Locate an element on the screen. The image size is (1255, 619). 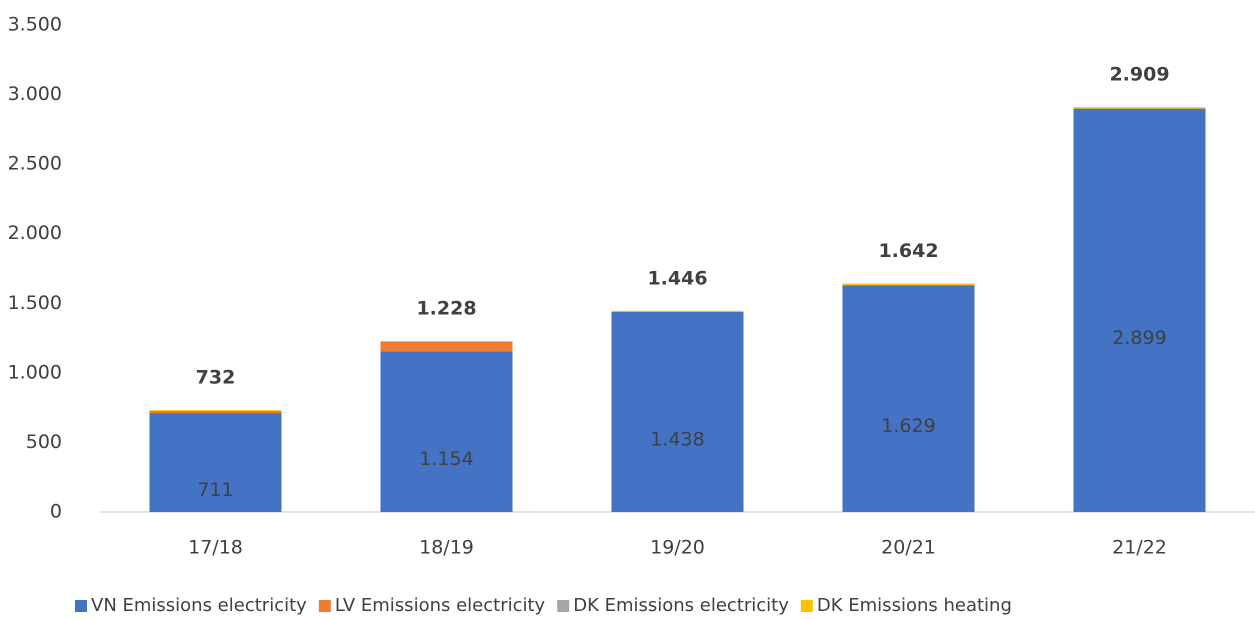
value-label: 1.438 is located at coordinates (677, 439).